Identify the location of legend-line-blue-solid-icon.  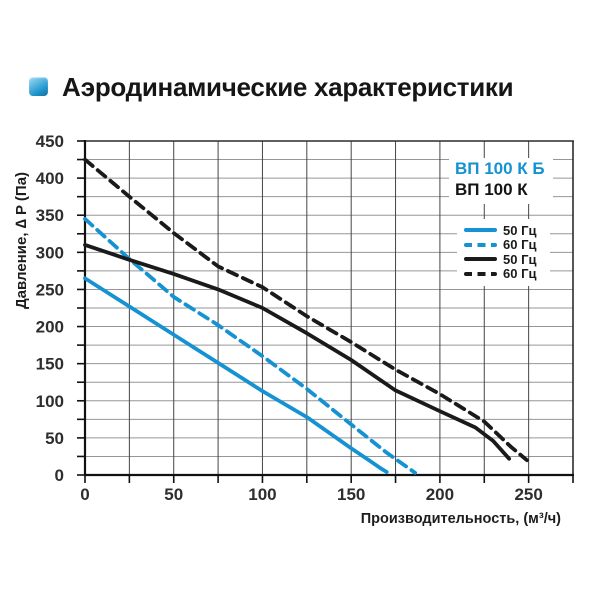
(480, 230).